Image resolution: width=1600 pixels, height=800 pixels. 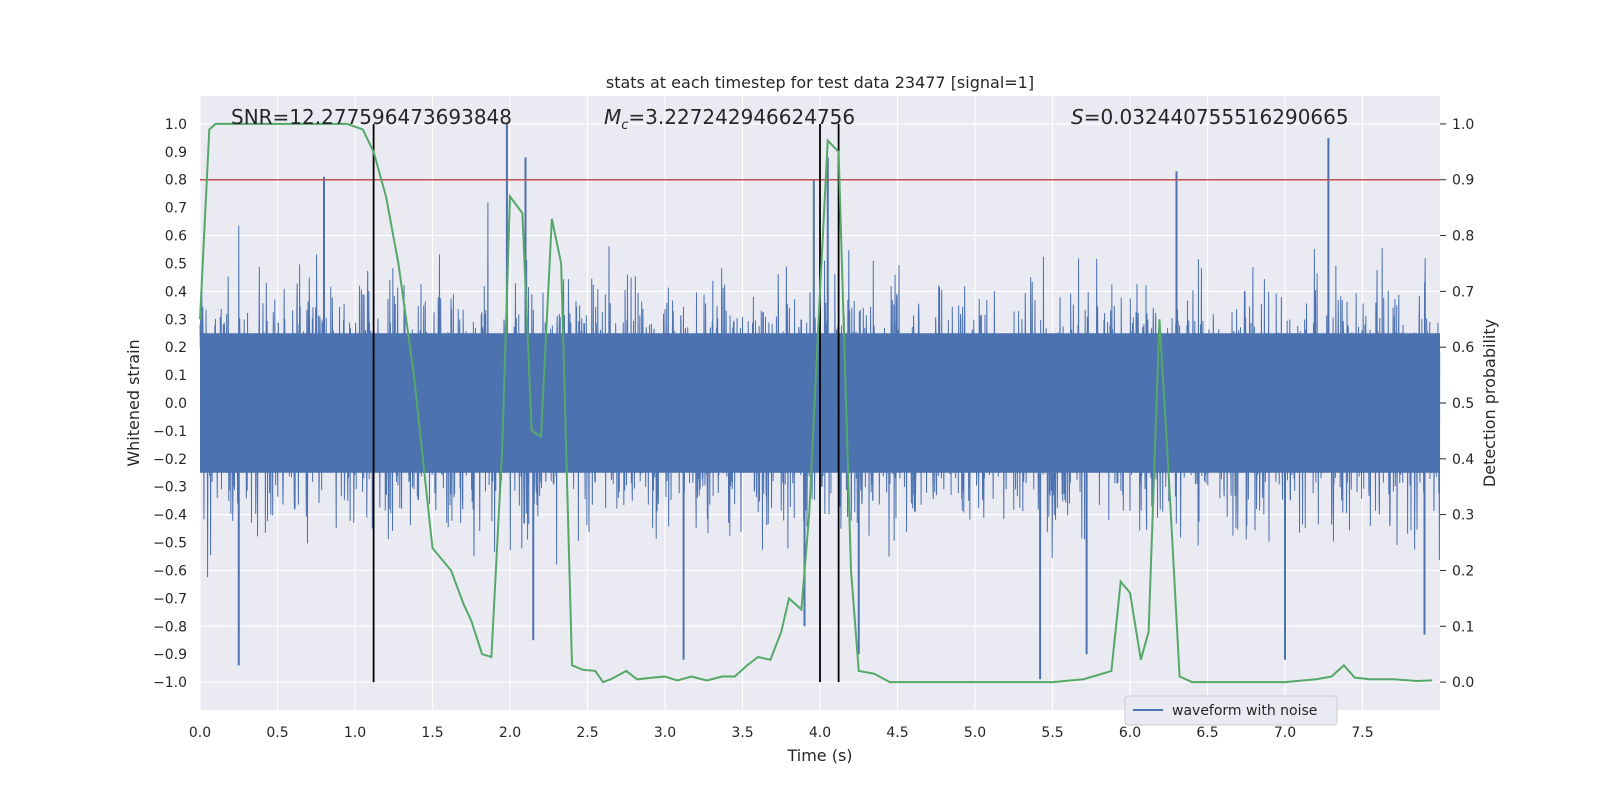 I want to click on x-tick-label: 1.5, so click(x=432, y=733).